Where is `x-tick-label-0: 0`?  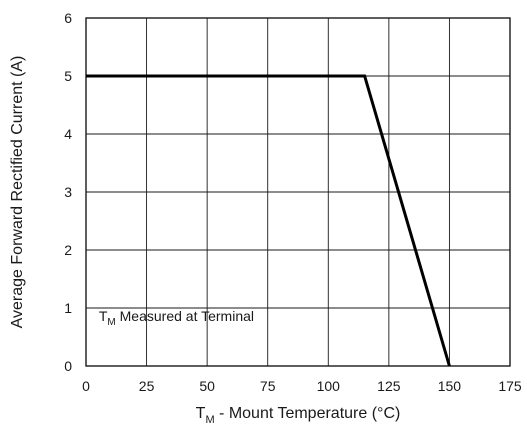 x-tick-label-0: 0 is located at coordinates (86, 386).